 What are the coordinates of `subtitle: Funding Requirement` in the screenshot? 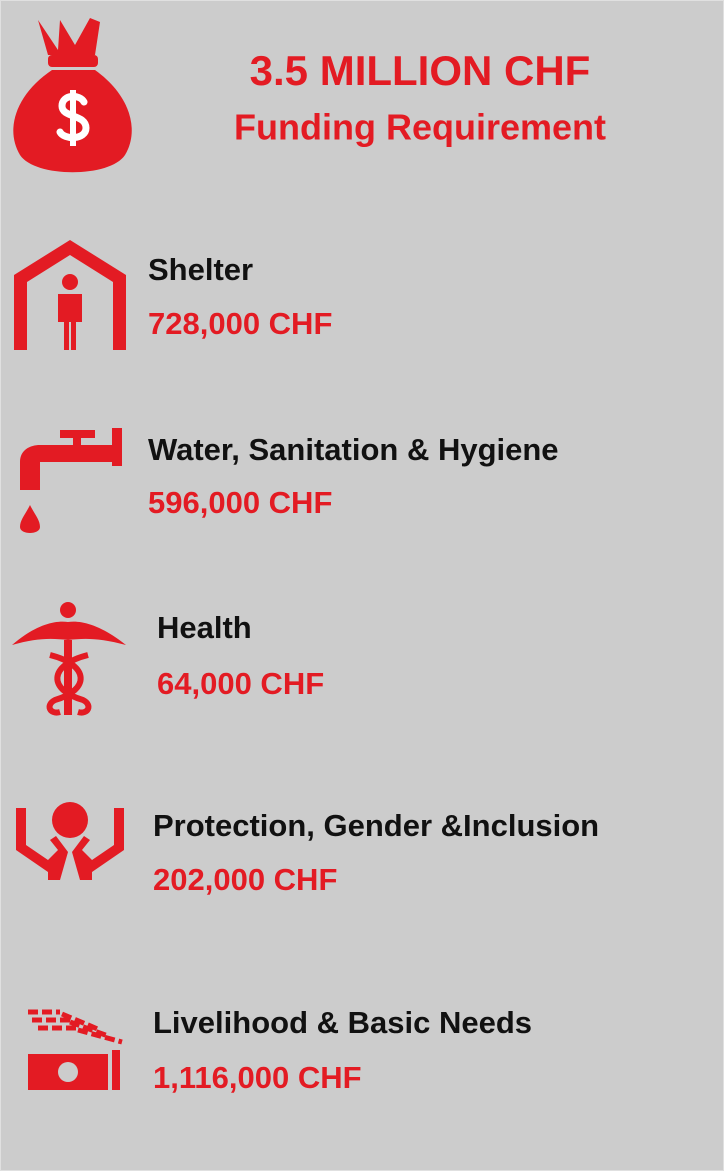 It's located at (420, 127).